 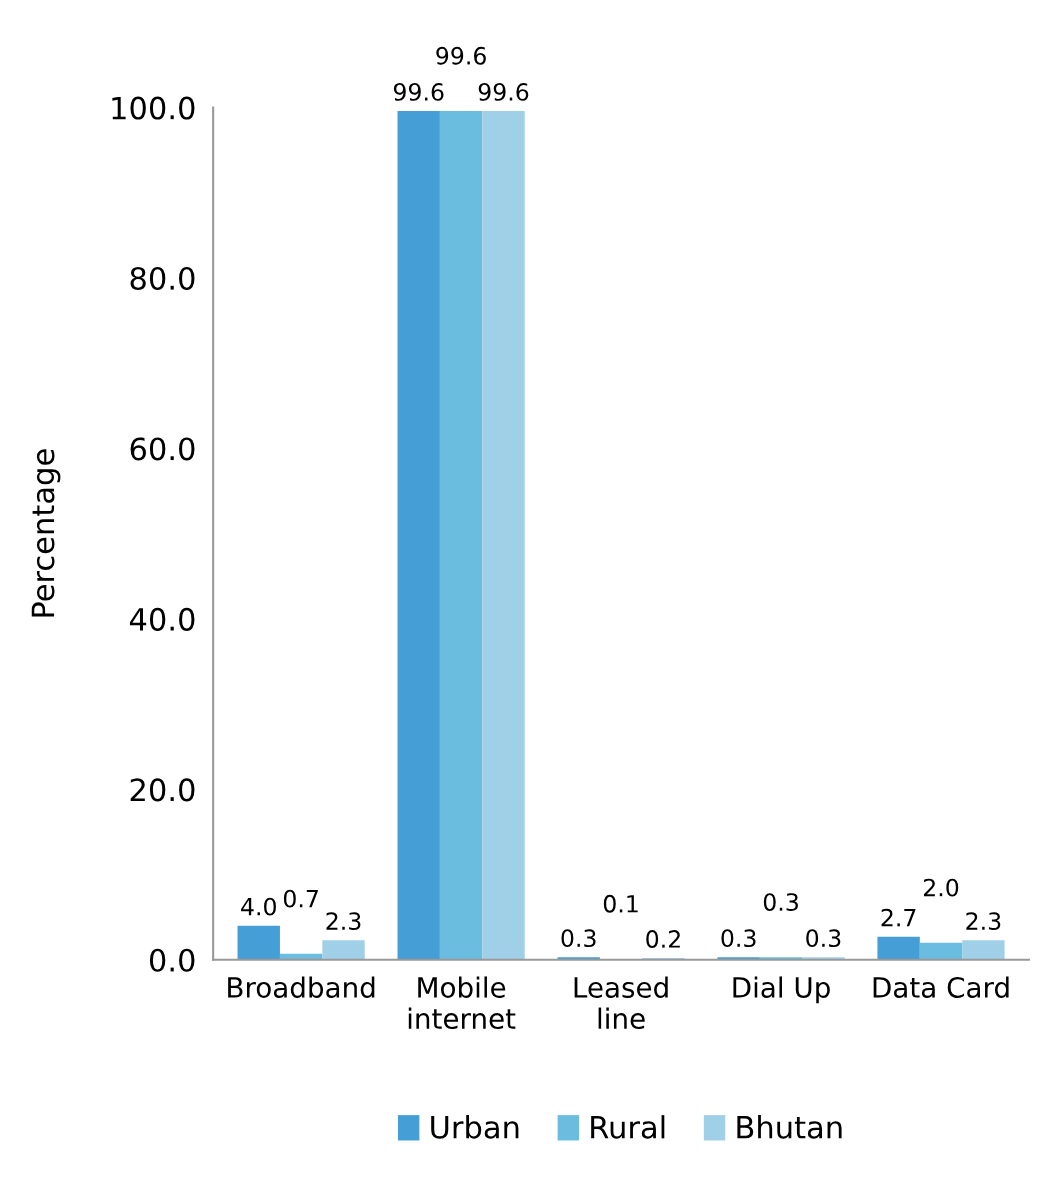 What do you see at coordinates (162, 619) in the screenshot?
I see `y-tick-label: 40.0` at bounding box center [162, 619].